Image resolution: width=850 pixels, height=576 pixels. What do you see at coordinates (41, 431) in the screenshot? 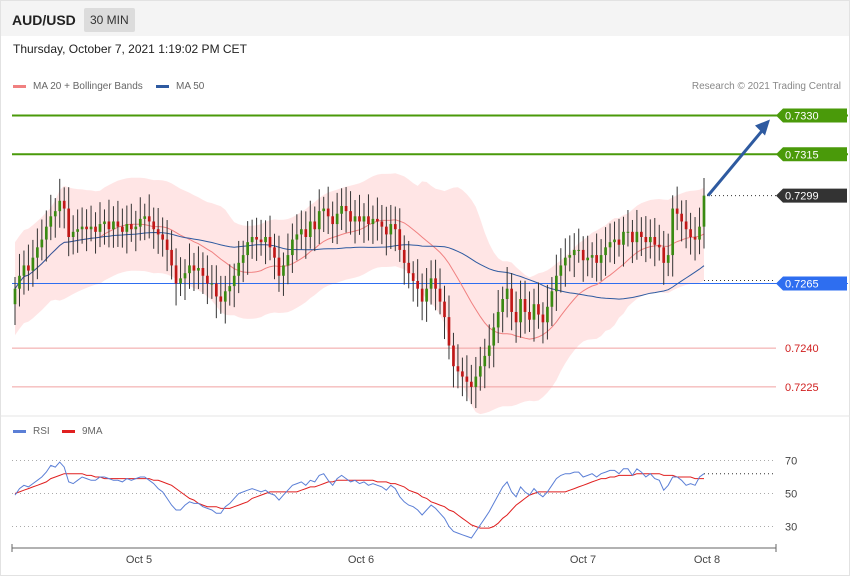
I see `legend-rsi-label: RSI` at bounding box center [41, 431].